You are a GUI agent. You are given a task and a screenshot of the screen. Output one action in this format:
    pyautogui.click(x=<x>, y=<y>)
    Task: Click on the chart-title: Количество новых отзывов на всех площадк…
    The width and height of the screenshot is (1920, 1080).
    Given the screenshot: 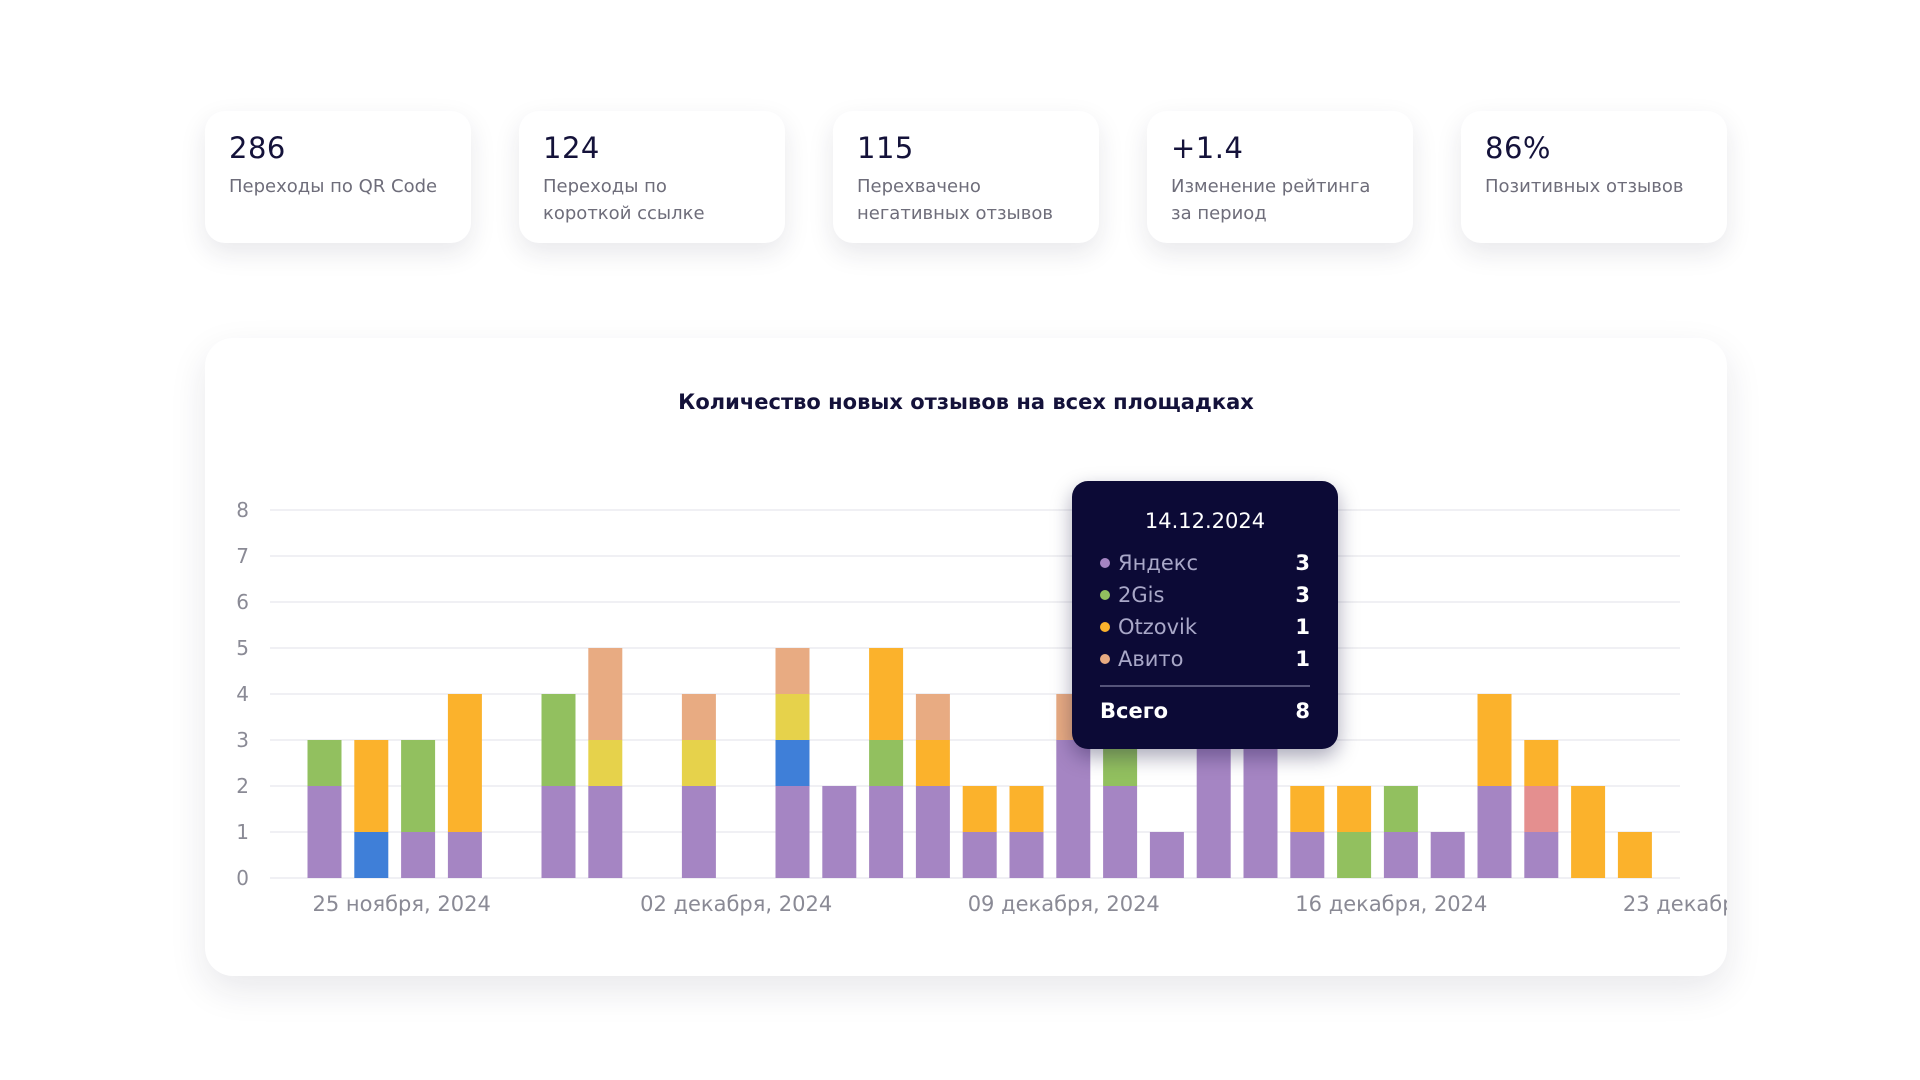 What is the action you would take?
    pyautogui.click(x=966, y=402)
    